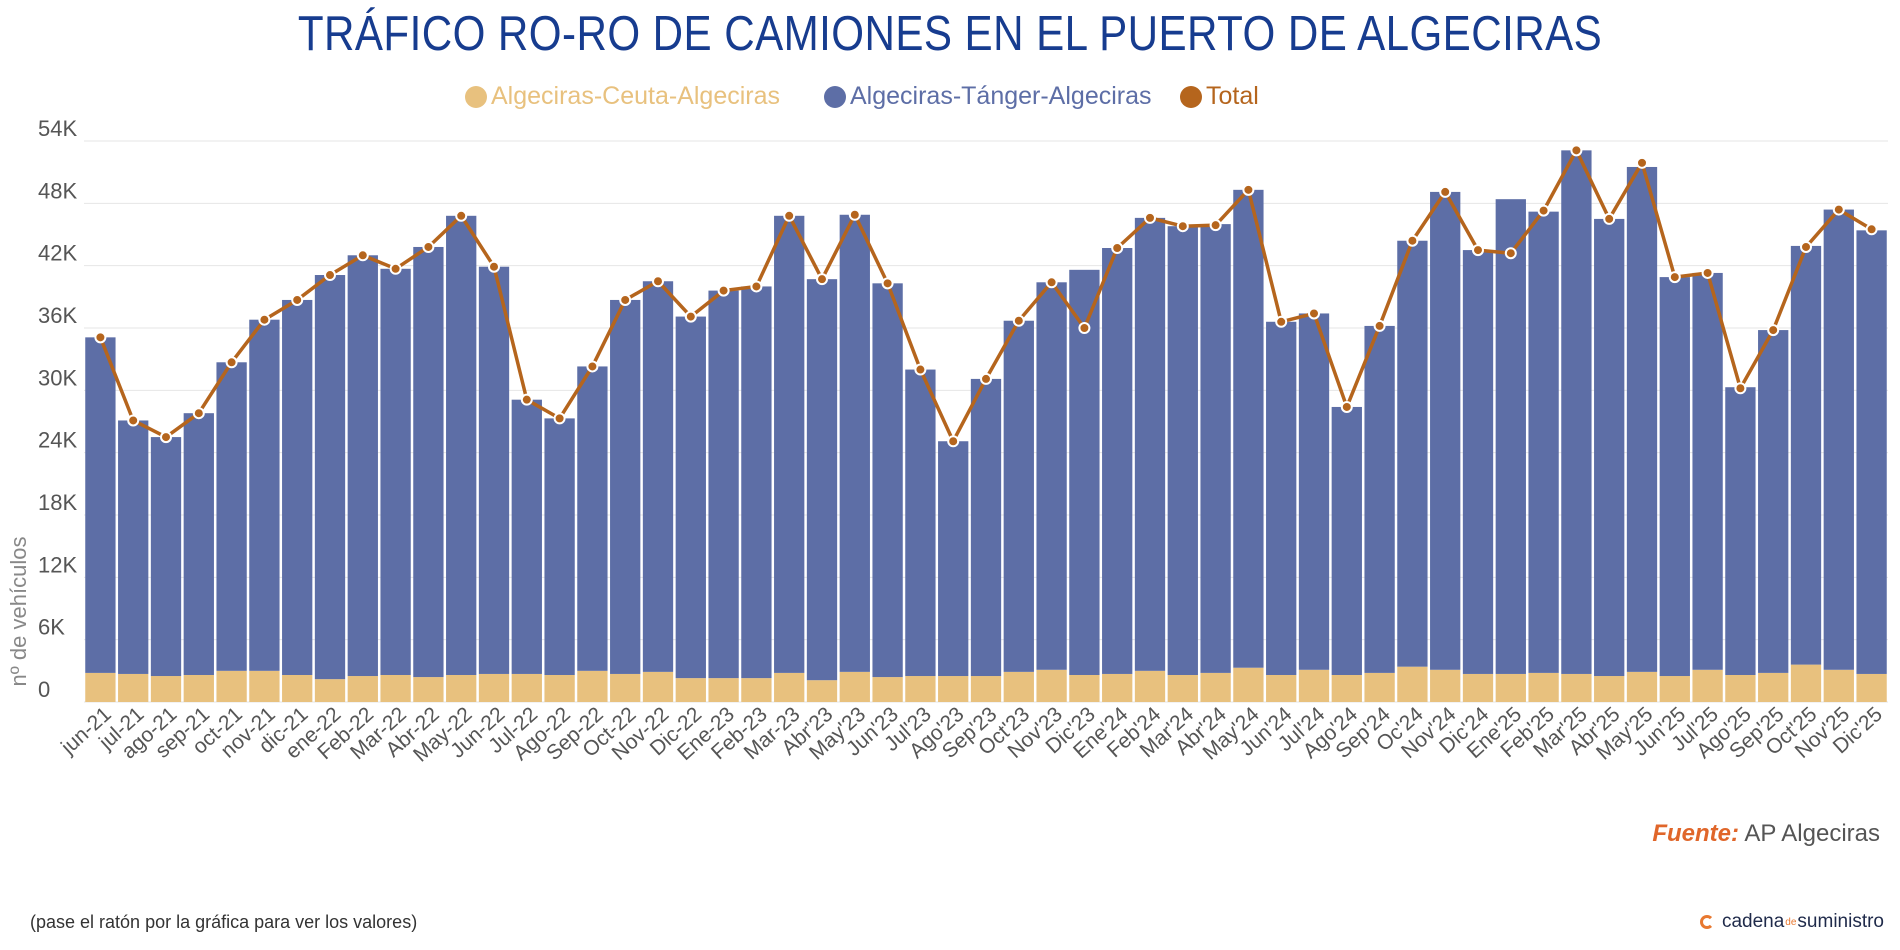 This screenshot has width=1900, height=950. Describe the element at coordinates (835, 96) in the screenshot. I see `legend-swatch-tanger` at that location.